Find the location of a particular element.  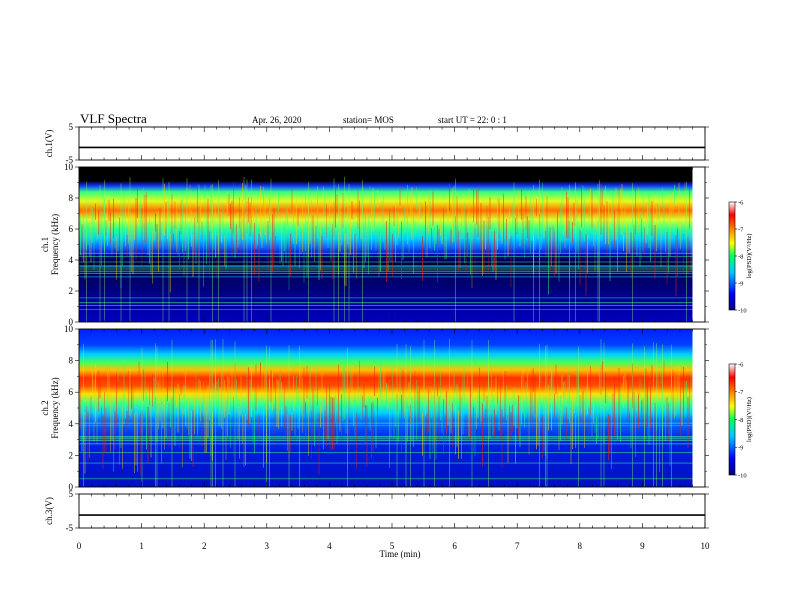

colorbar-ch1: -6 -7 -8 -9 -10 log(PSD)(V²/Hz) is located at coordinates (740, 256).